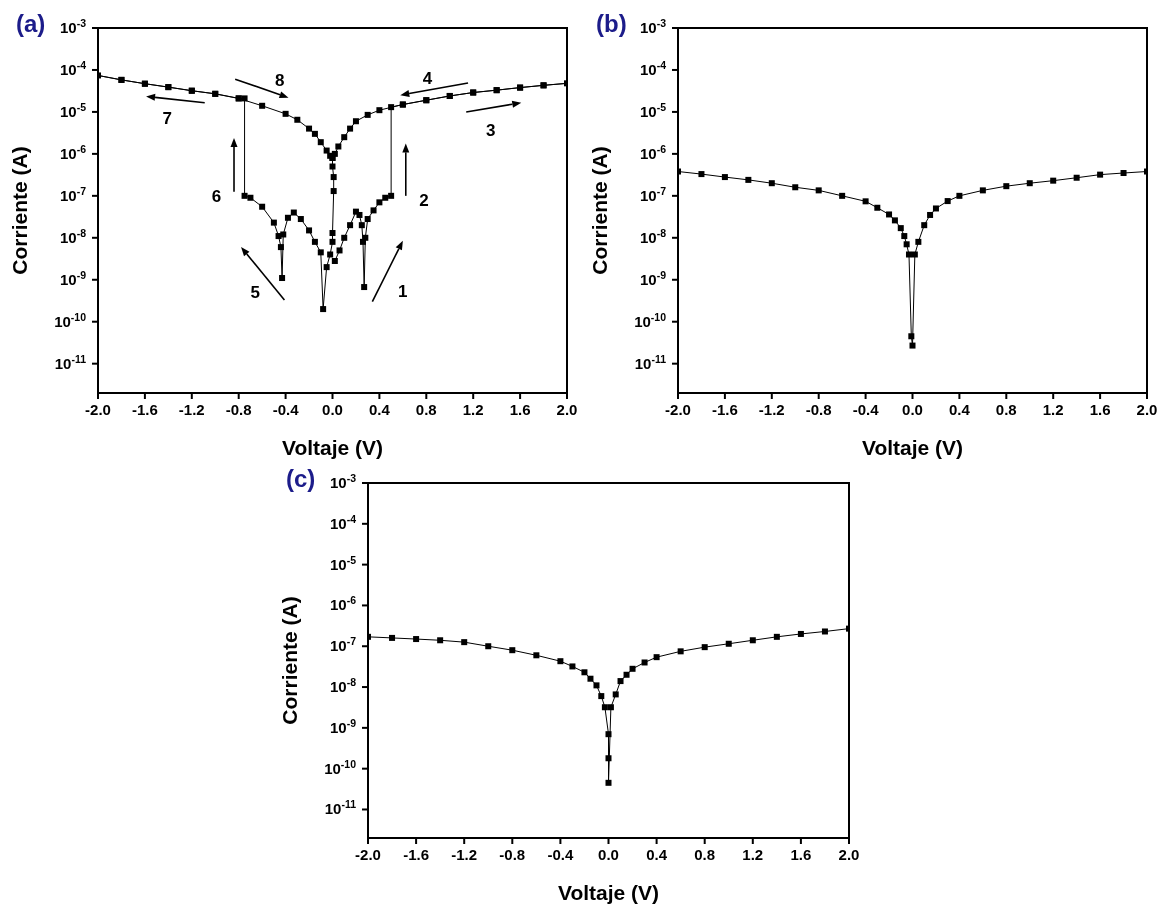  What do you see at coordinates (255, 293) in the screenshot?
I see `annotation: 5` at bounding box center [255, 293].